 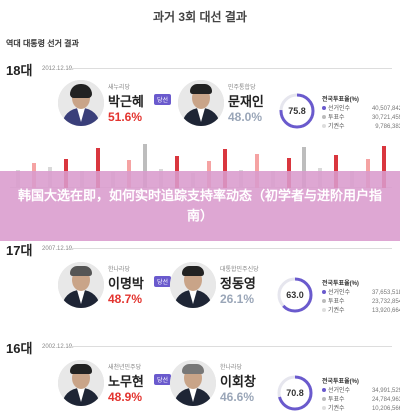 What do you see at coordinates (385, 293) in the screenshot?
I see `stats-value: 37,653,518` at bounding box center [385, 293].